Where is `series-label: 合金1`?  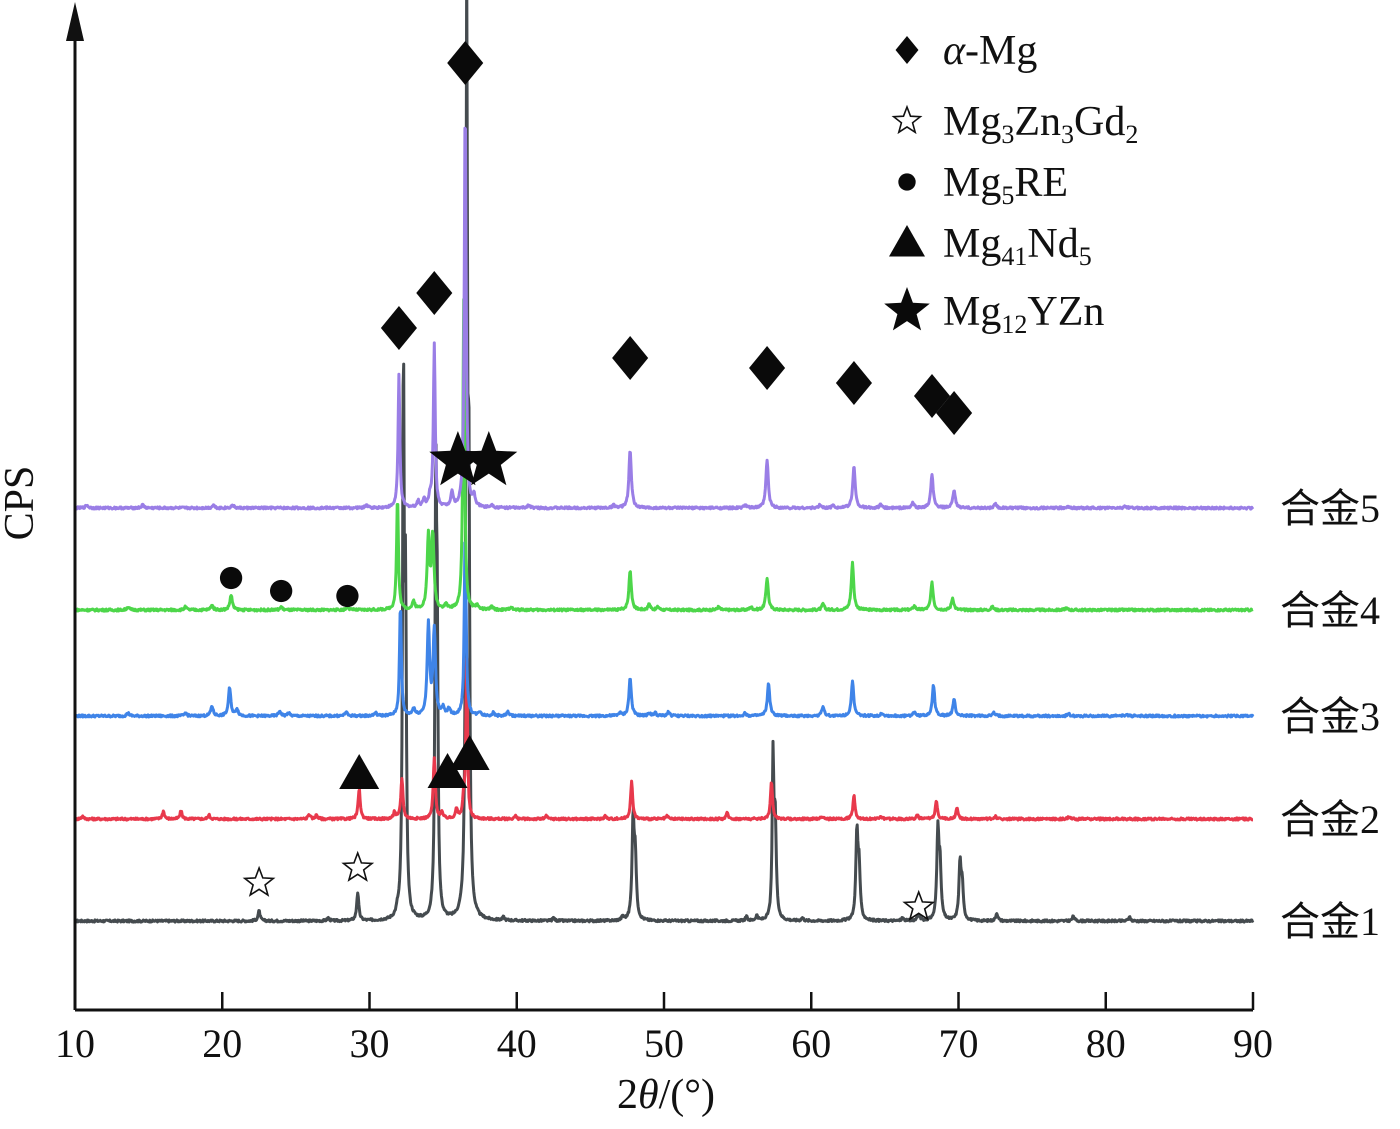
series-label: 合金1 is located at coordinates (1330, 921).